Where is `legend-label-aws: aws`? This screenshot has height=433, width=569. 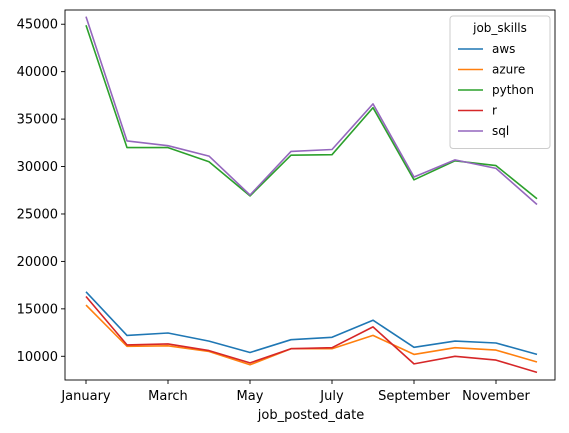 legend-label-aws: aws is located at coordinates (503, 49).